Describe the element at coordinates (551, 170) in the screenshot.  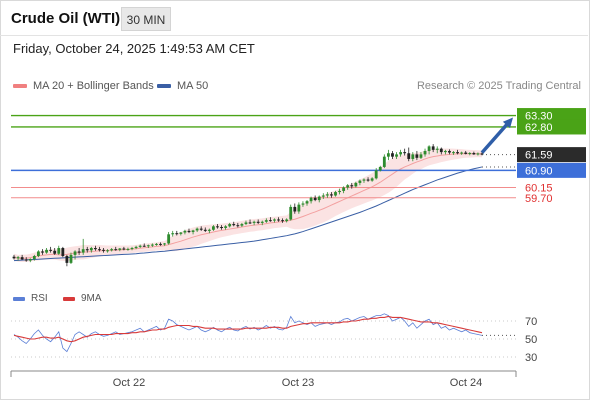
I see `level-tag-60.90` at that location.